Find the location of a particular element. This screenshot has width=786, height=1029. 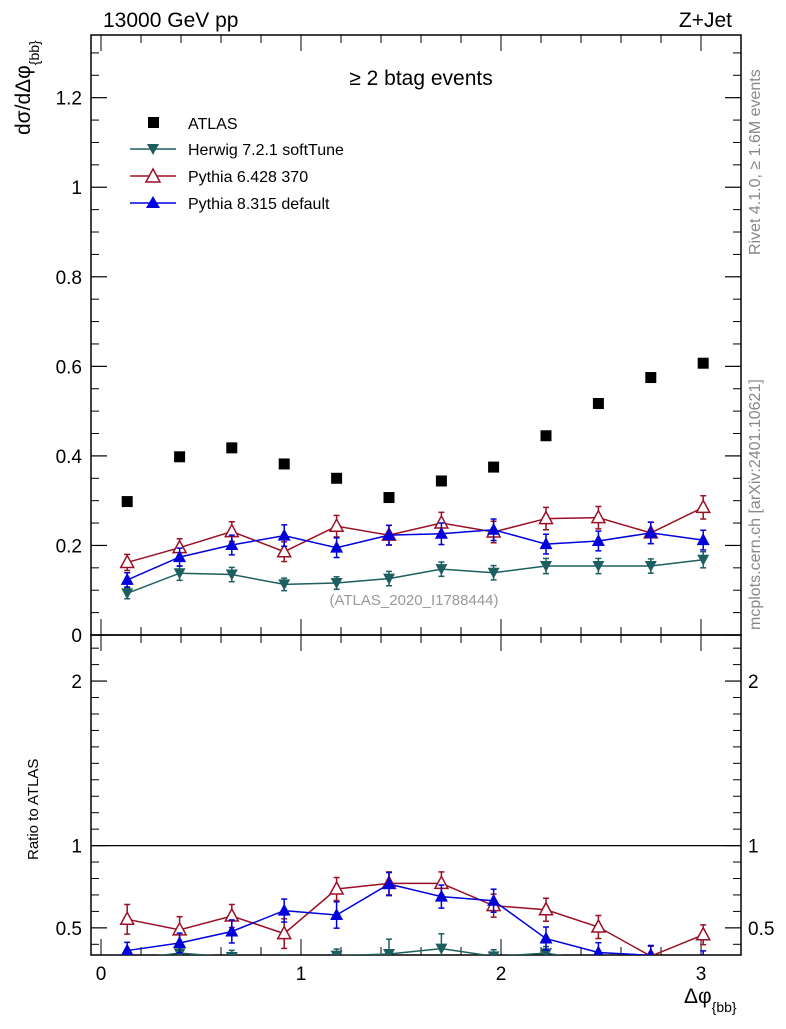

main-series-pythia-8-315-default is located at coordinates (415, 553).